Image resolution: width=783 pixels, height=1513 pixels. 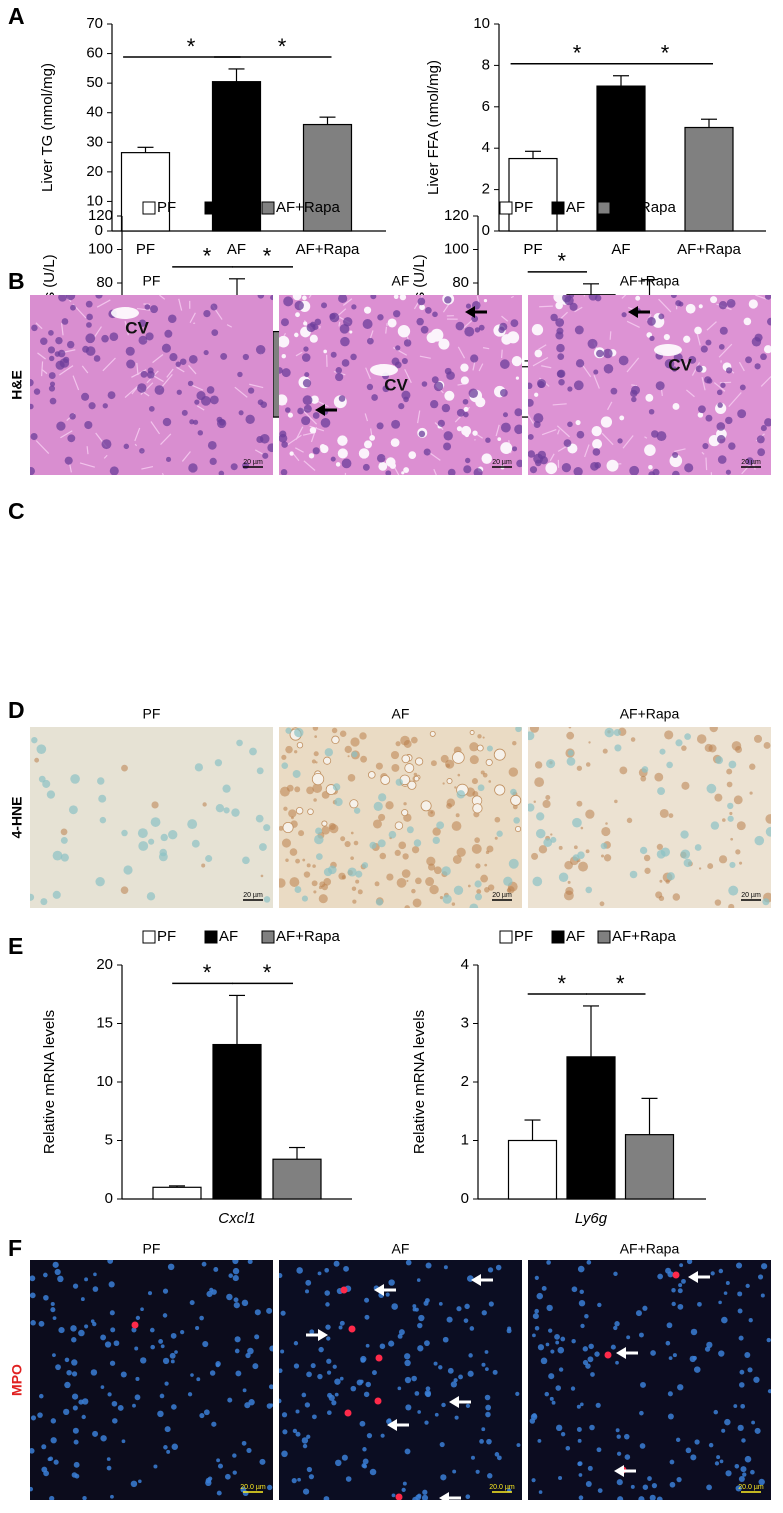 What do you see at coordinates (481, 23) in the screenshot?
I see `y-tick-label: 10` at bounding box center [481, 23].